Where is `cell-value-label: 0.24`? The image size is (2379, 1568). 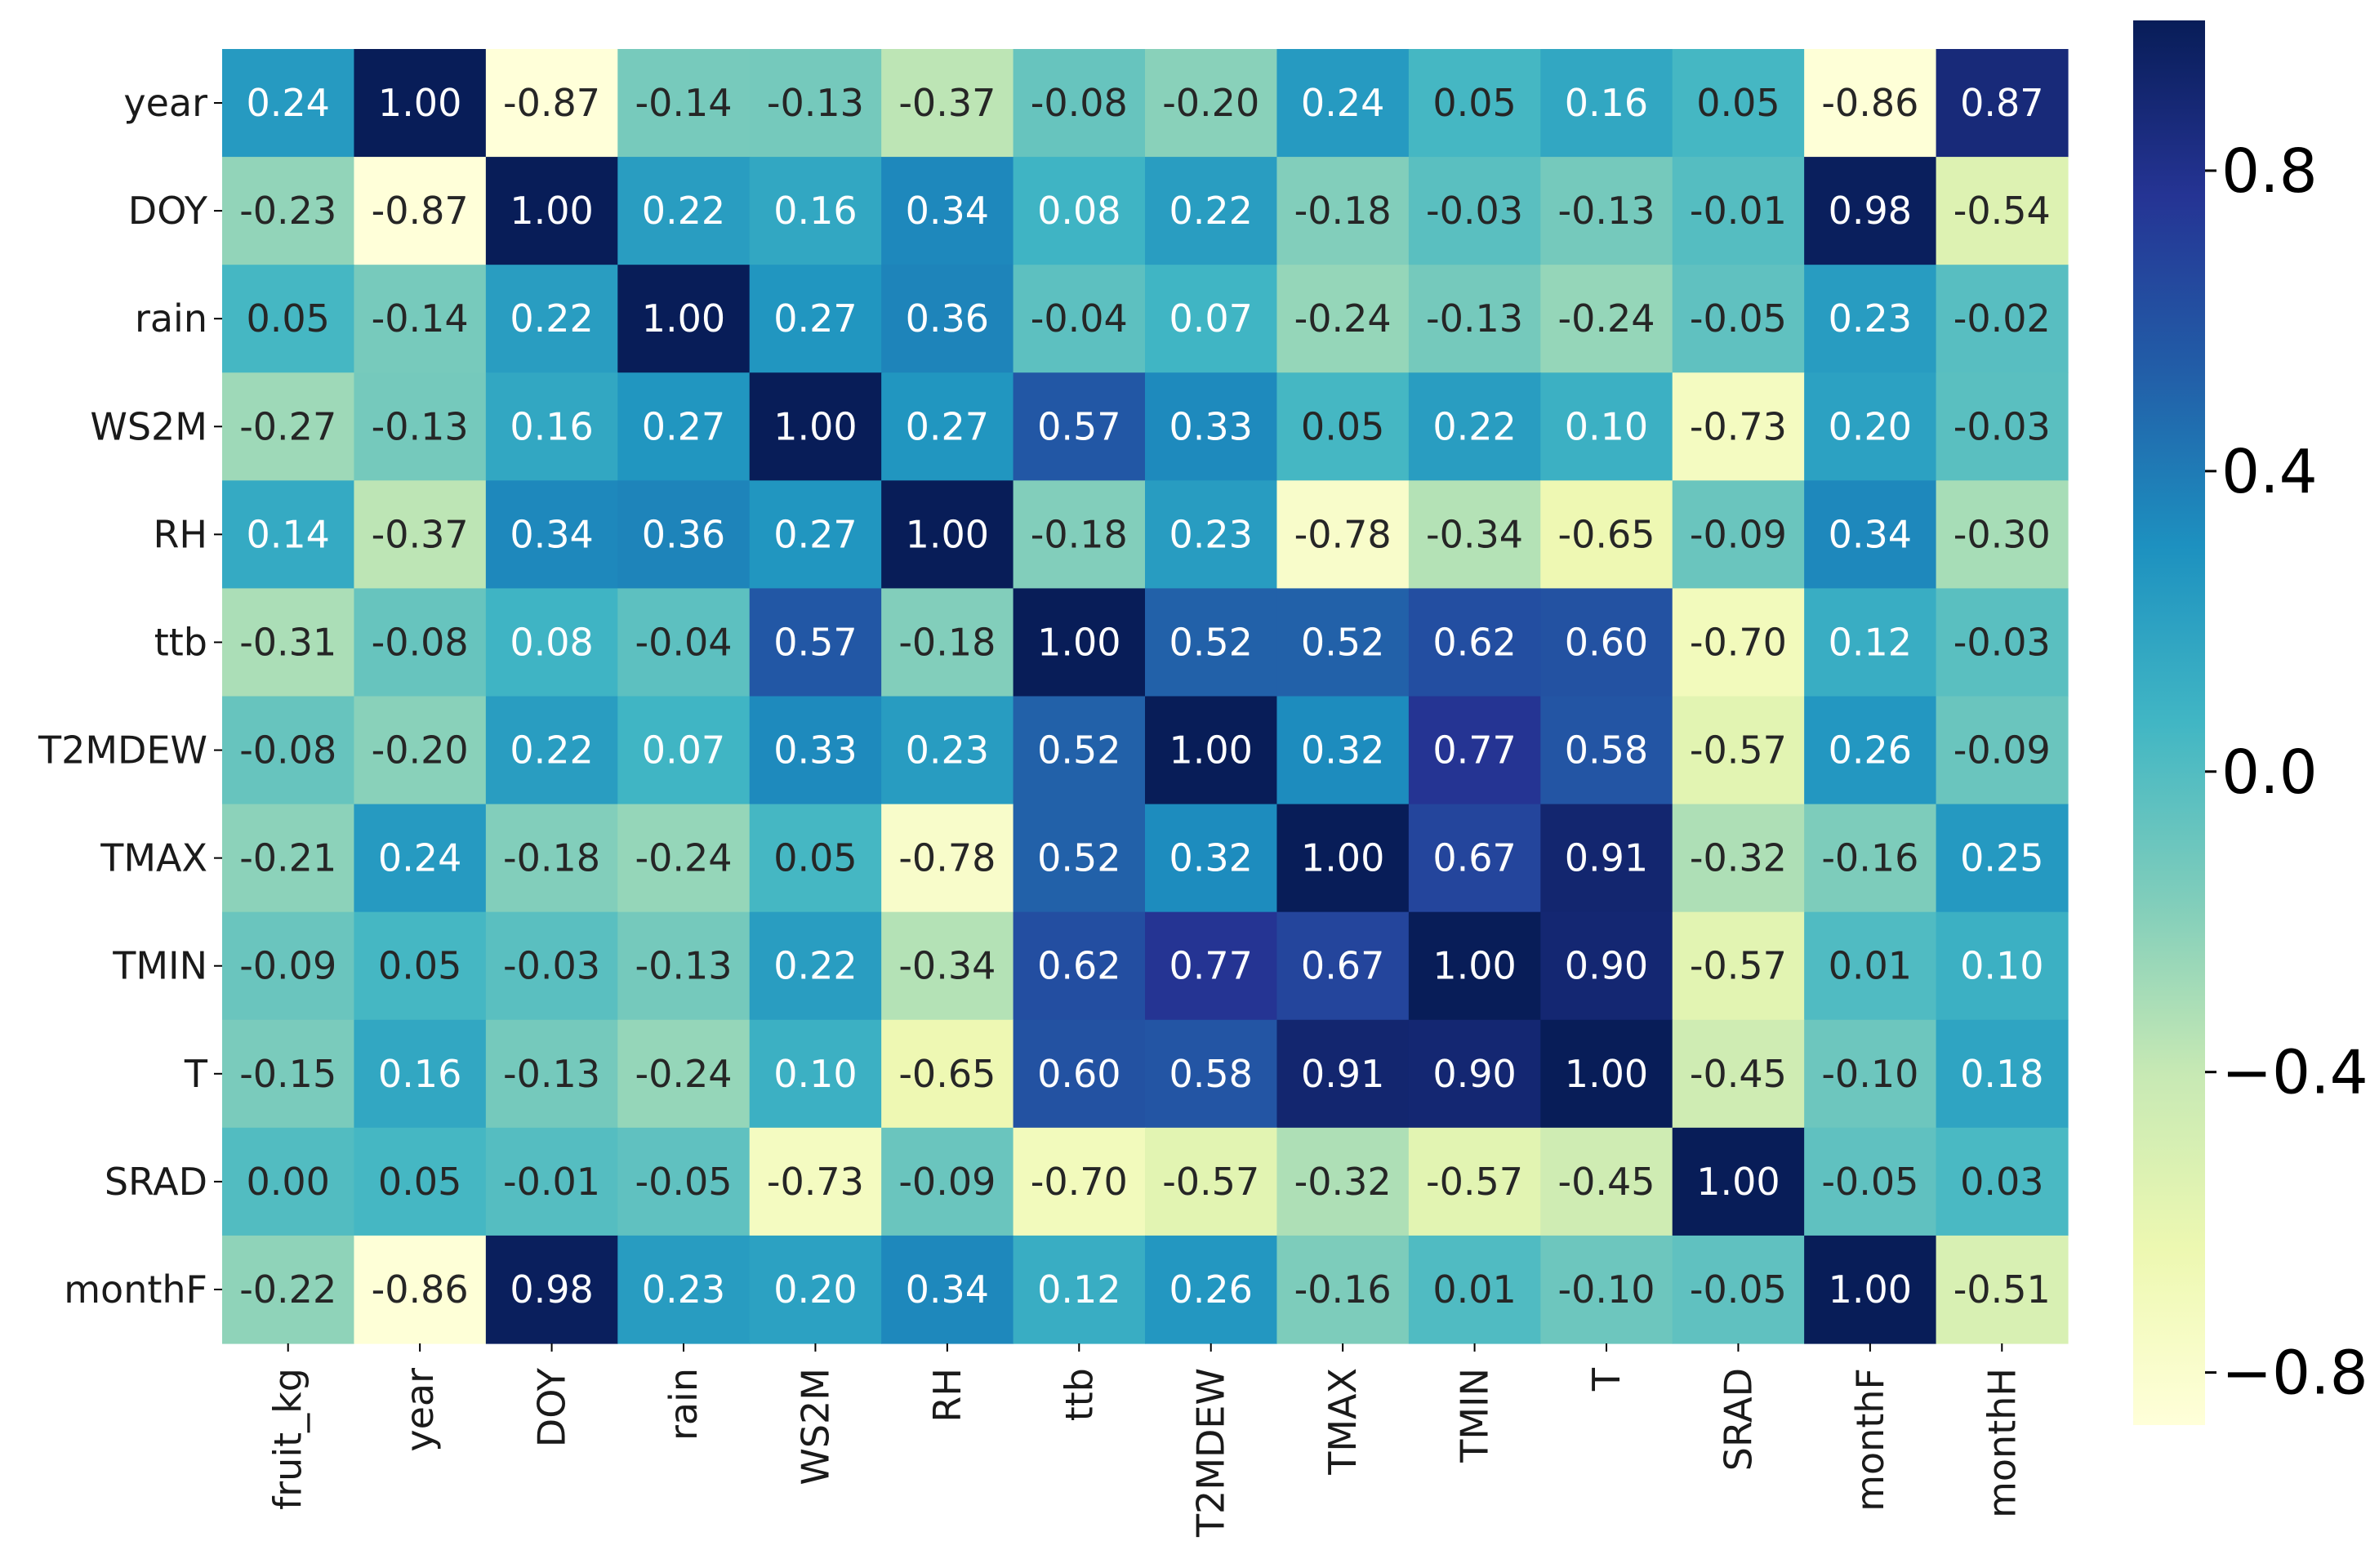
cell-value-label: 0.24 is located at coordinates (288, 103).